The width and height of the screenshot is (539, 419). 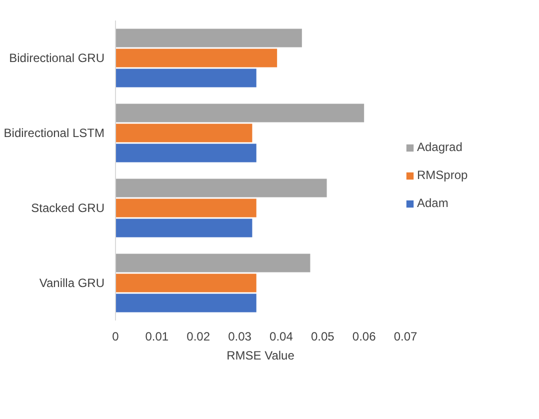 I want to click on y-tick-label: Bidirectional LSTM, so click(x=54, y=133).